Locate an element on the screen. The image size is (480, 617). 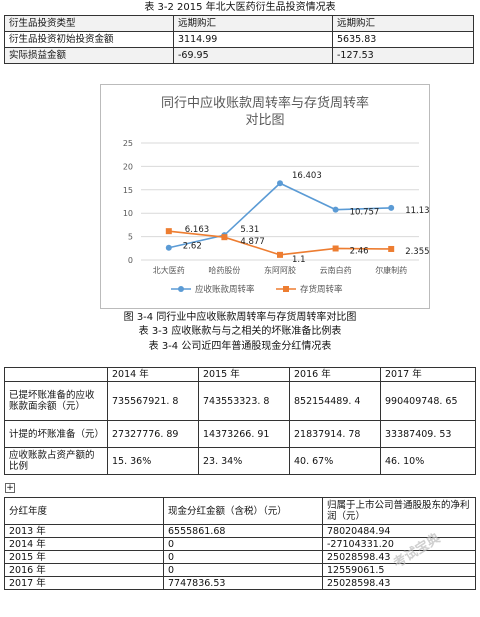
table-cell: 852154489. 4 is located at coordinates (335, 401).